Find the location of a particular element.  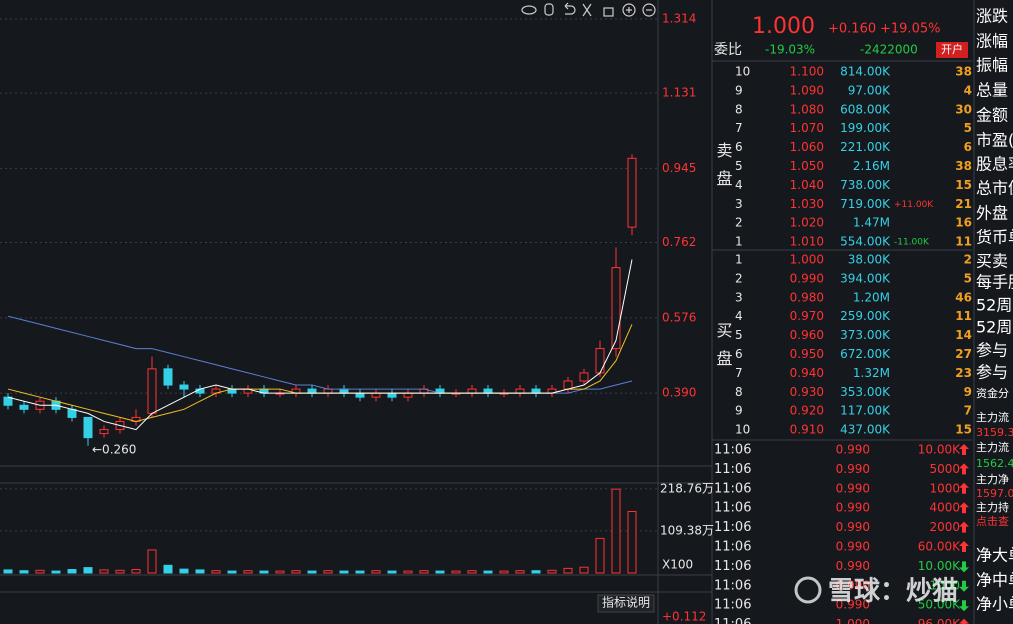

book-count: 30 is located at coordinates (963, 109).